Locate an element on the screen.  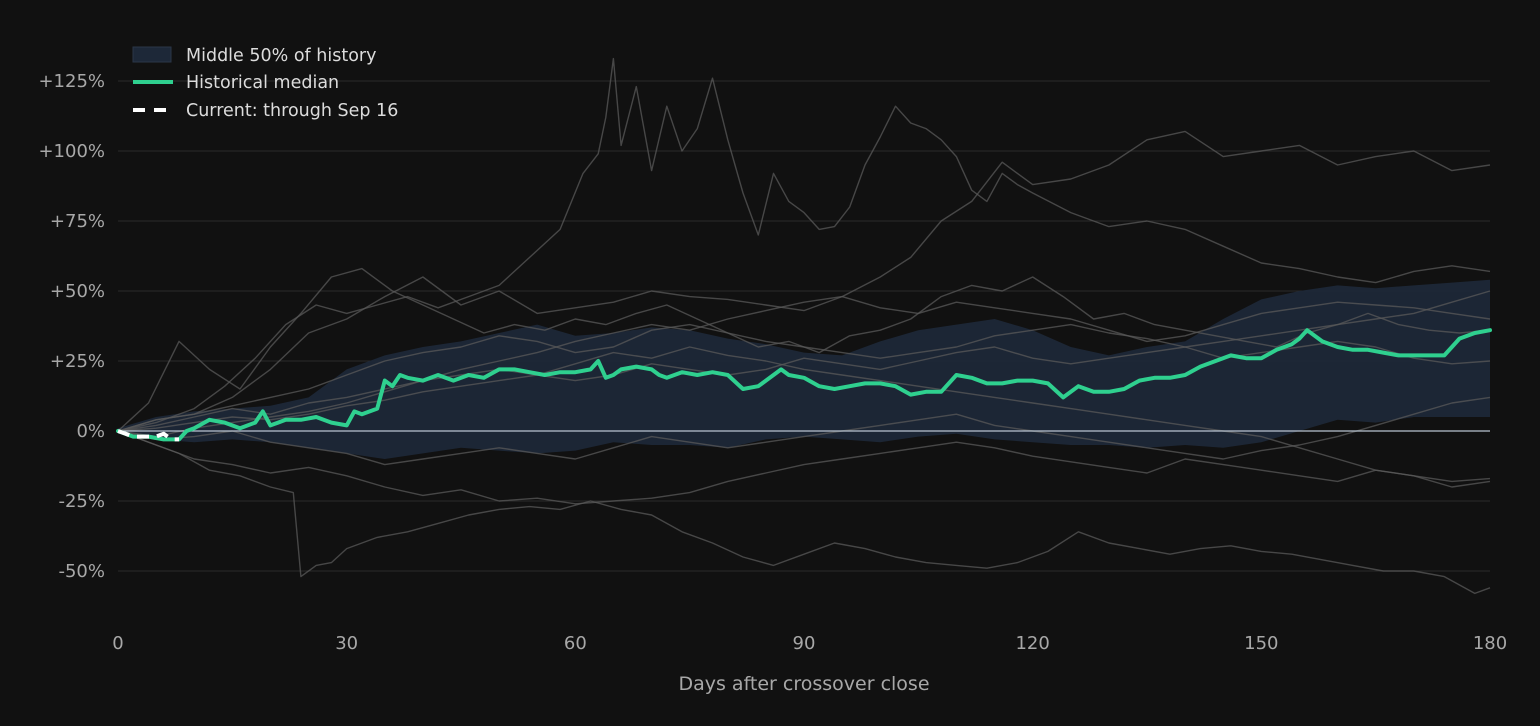
x-tick-label: 0 is located at coordinates (117, 643).